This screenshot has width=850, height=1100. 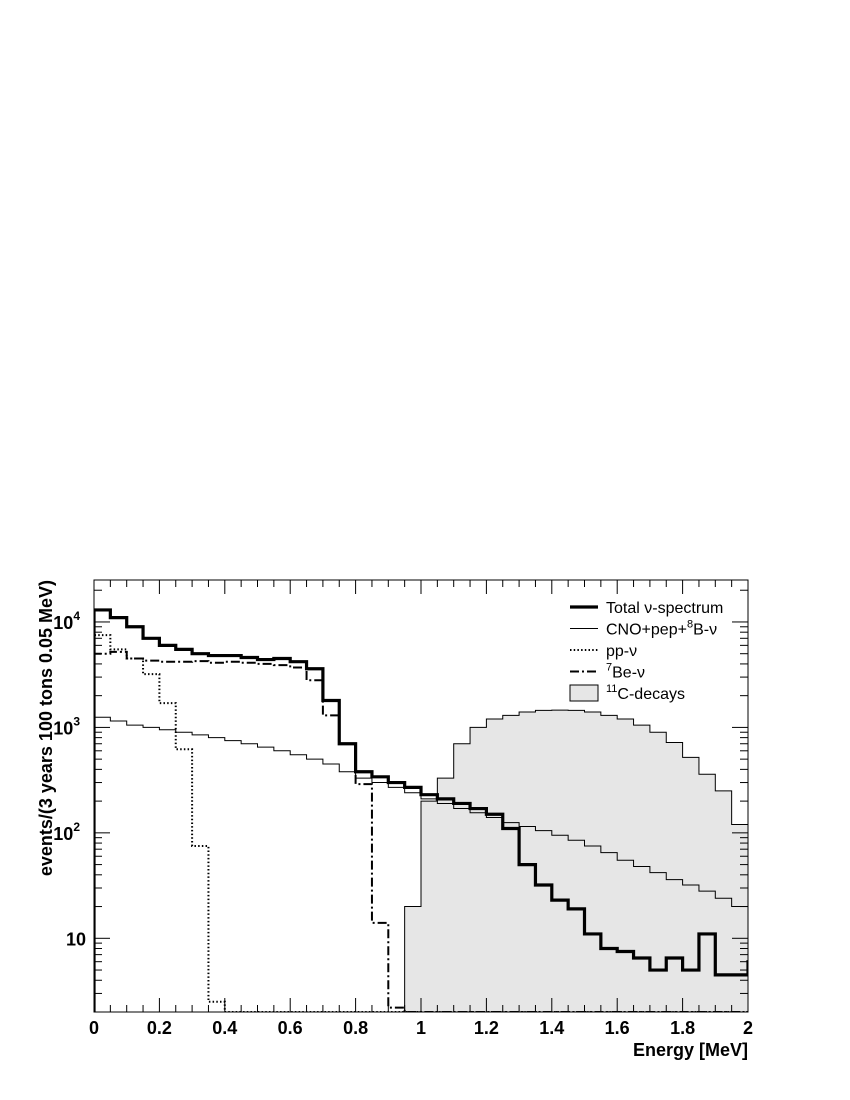 What do you see at coordinates (76, 827) in the screenshot?
I see `y-tick-exponent: 2` at bounding box center [76, 827].